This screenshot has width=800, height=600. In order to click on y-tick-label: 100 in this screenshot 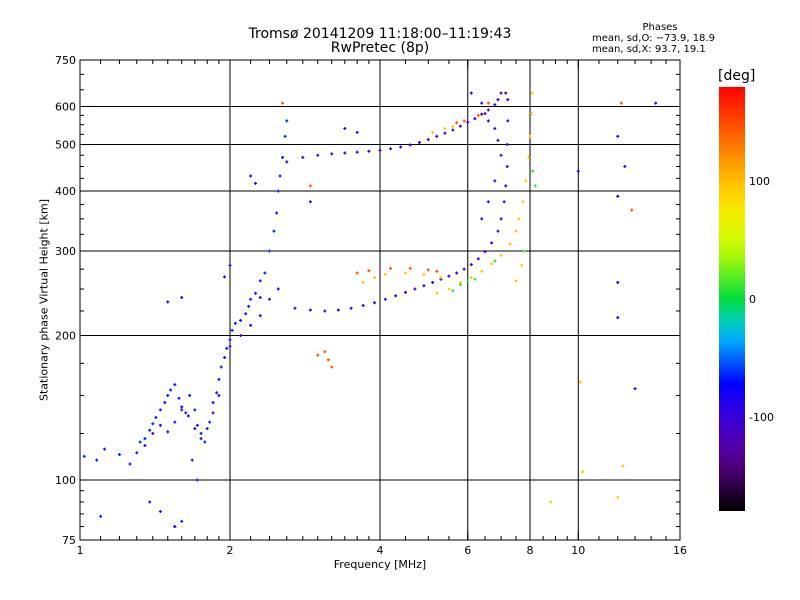, I will do `click(65, 480)`.